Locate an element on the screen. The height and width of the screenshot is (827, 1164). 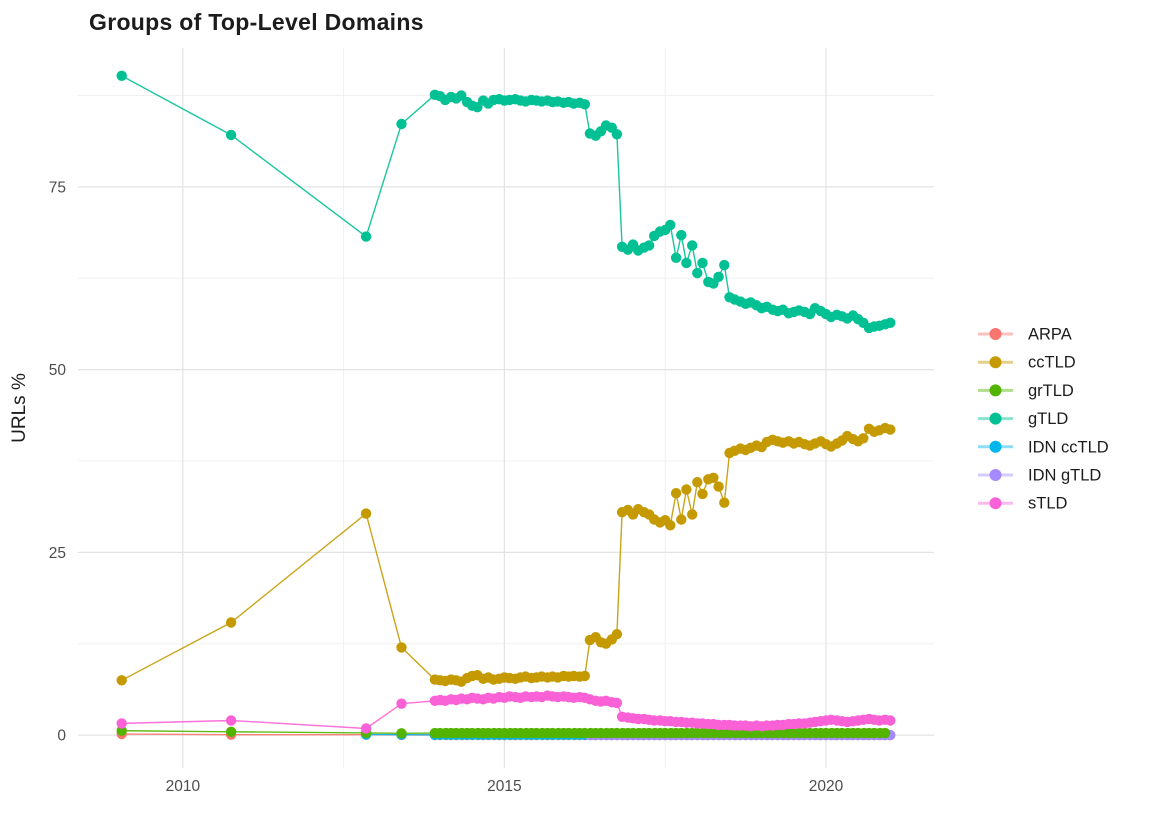
legend-label: grTLD is located at coordinates (1051, 391).